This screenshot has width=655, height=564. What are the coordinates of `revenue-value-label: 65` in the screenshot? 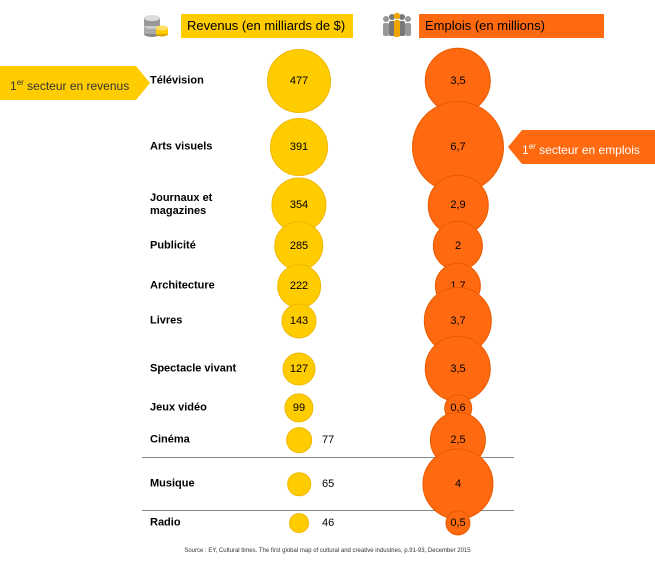 It's located at (328, 484).